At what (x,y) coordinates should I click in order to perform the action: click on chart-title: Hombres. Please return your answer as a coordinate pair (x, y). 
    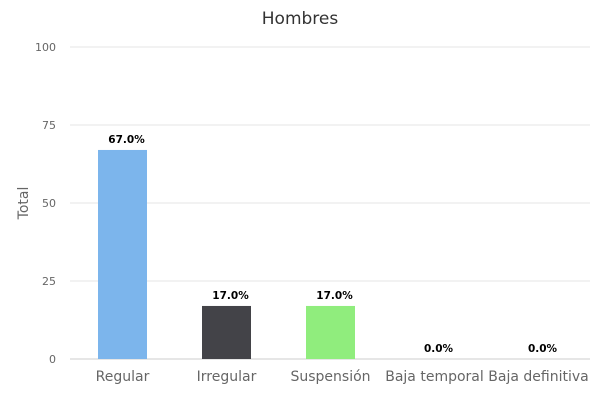
    Looking at the image, I should click on (300, 19).